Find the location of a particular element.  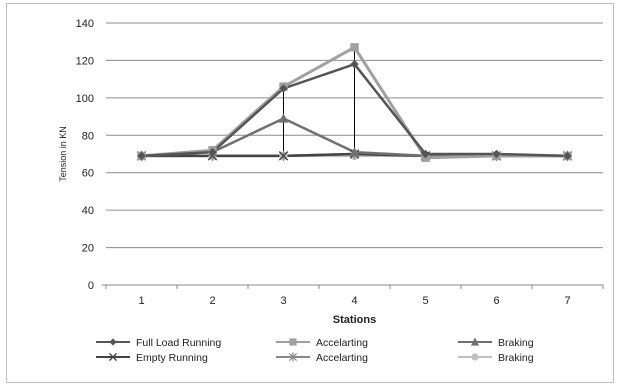

legend-label: Full Load Running is located at coordinates (178, 343).